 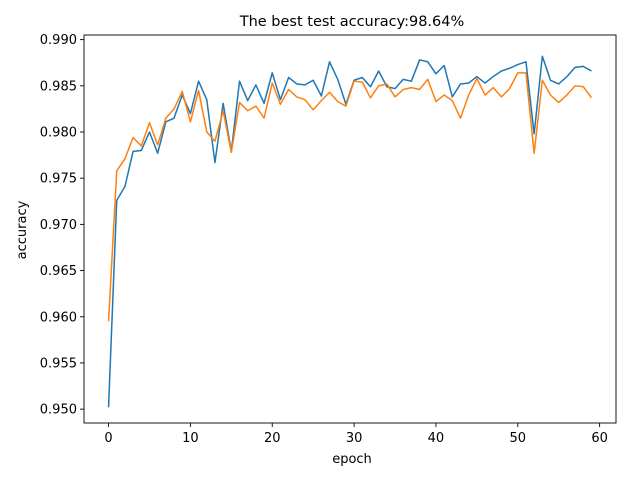 What do you see at coordinates (352, 22) in the screenshot?
I see `chart-title: The best test accuracy:98.64%` at bounding box center [352, 22].